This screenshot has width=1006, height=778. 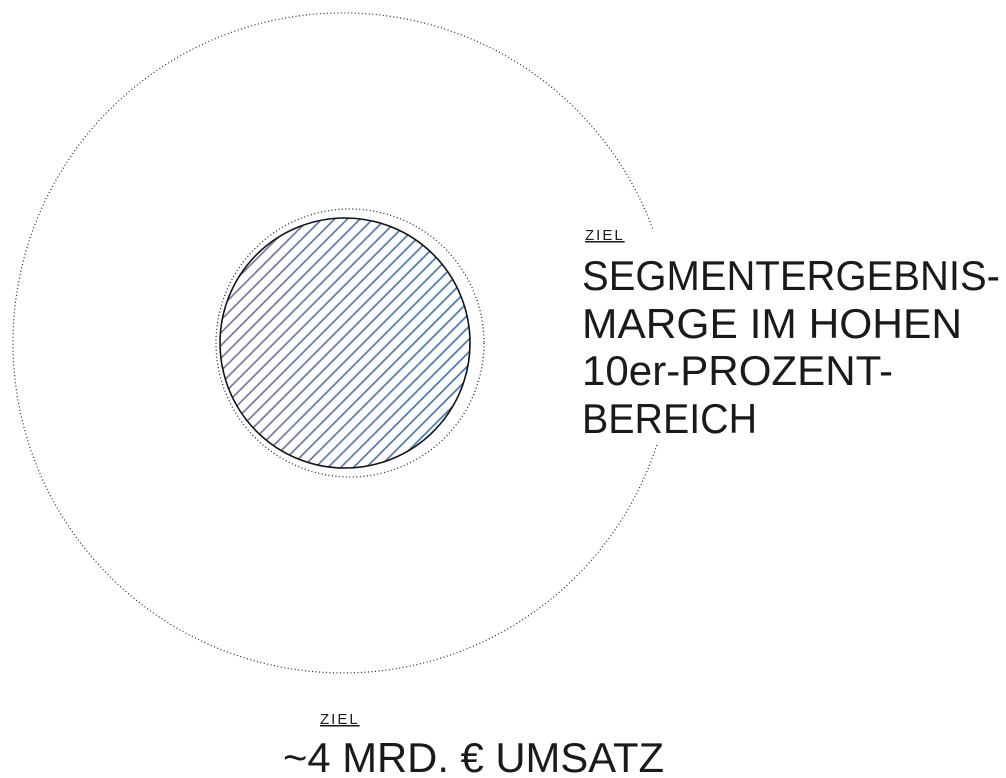 I want to click on core-outline, so click(x=345, y=343).